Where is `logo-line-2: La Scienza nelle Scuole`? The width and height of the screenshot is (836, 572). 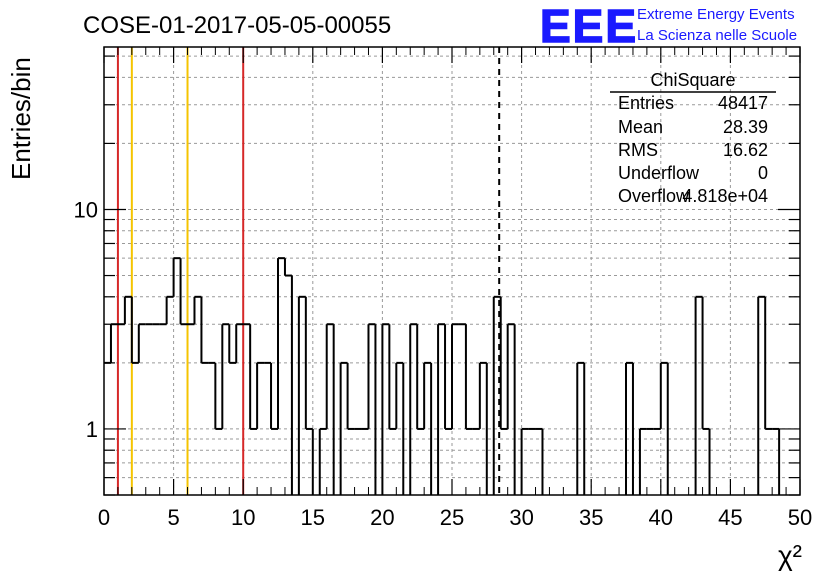 logo-line-2: La Scienza nelle Scuole is located at coordinates (717, 35).